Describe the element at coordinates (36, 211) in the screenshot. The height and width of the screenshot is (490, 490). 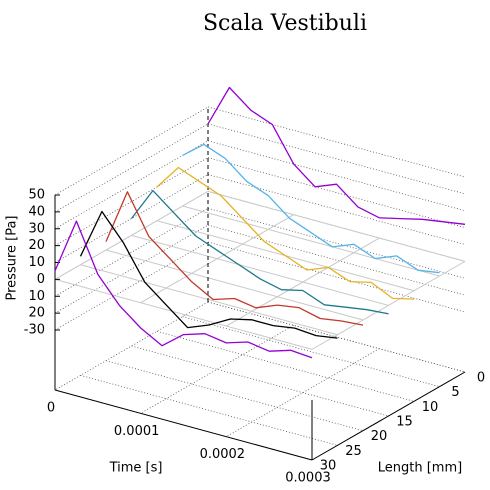
I see `z-tick-label: 40` at that location.